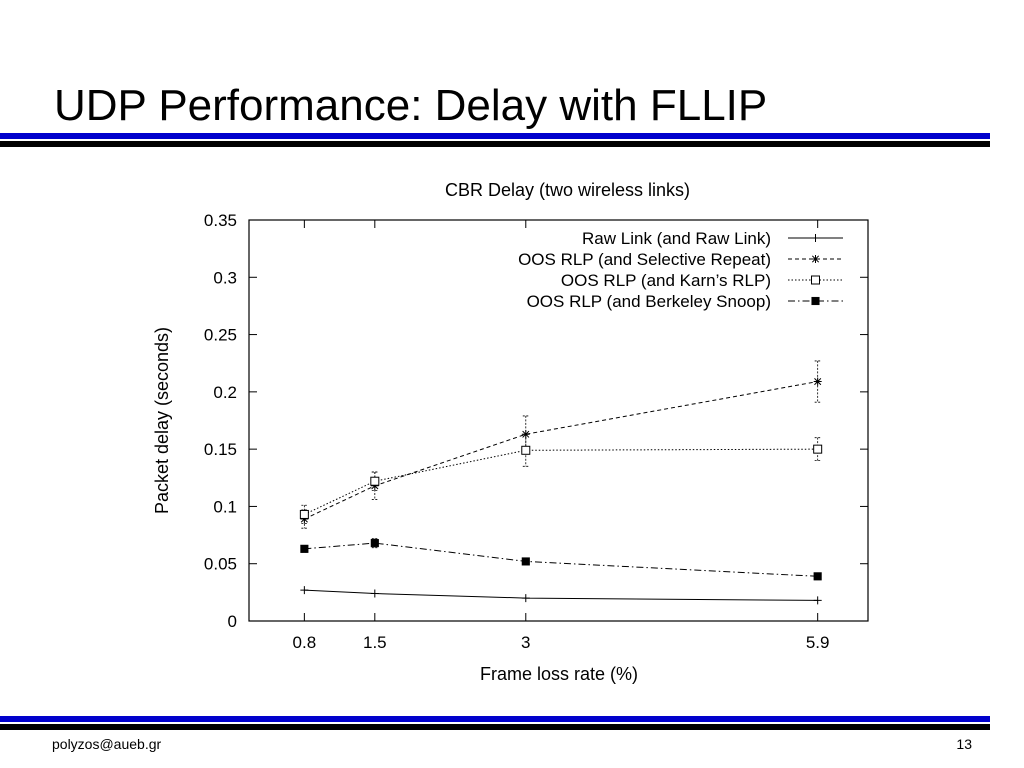  What do you see at coordinates (559, 674) in the screenshot?
I see `x-axis-label: Frame loss rate (%)` at bounding box center [559, 674].